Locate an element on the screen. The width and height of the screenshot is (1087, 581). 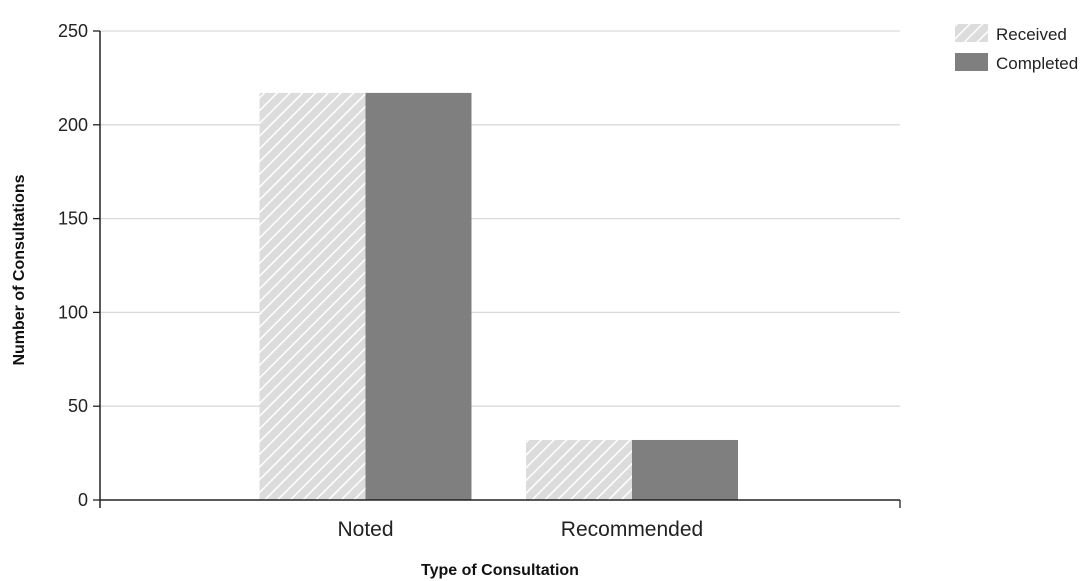
y-tick-label-100: 100 is located at coordinates (73, 312).